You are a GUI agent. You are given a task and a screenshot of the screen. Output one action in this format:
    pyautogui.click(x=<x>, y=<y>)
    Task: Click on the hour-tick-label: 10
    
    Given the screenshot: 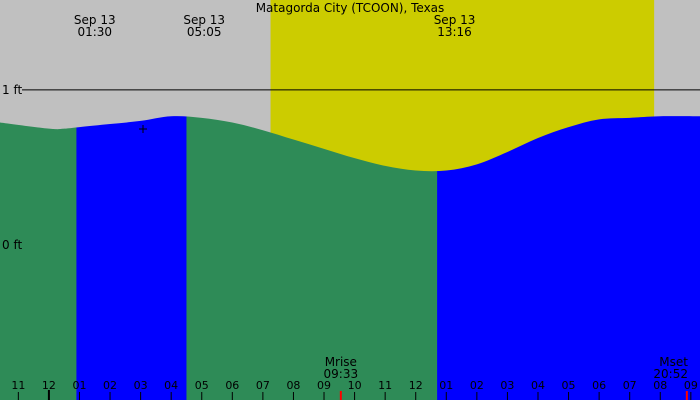 What is the action you would take?
    pyautogui.click(x=355, y=385)
    